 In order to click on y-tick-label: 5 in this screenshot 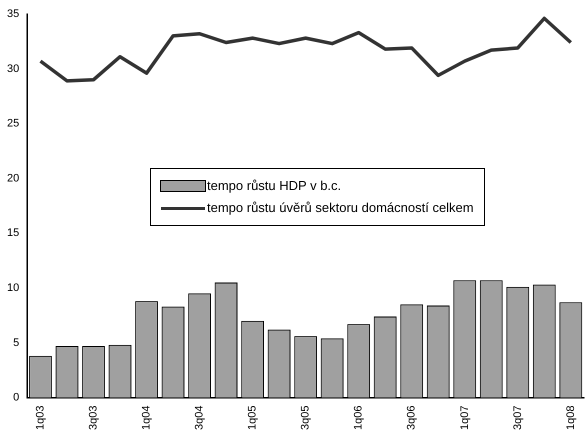, I will do `click(16, 342)`.